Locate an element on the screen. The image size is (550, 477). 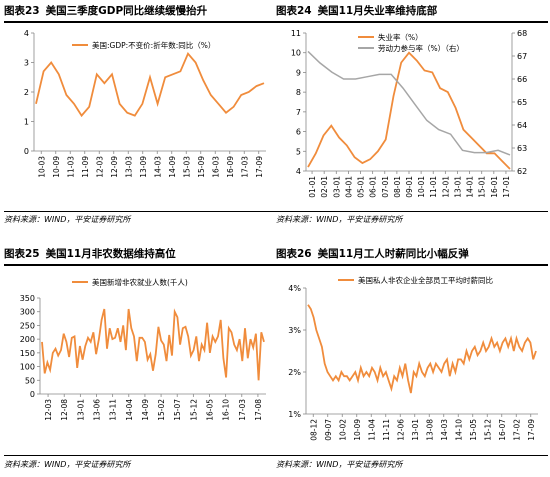
figure-title: 美国11月非农数据维持高位 is located at coordinates (110, 254).